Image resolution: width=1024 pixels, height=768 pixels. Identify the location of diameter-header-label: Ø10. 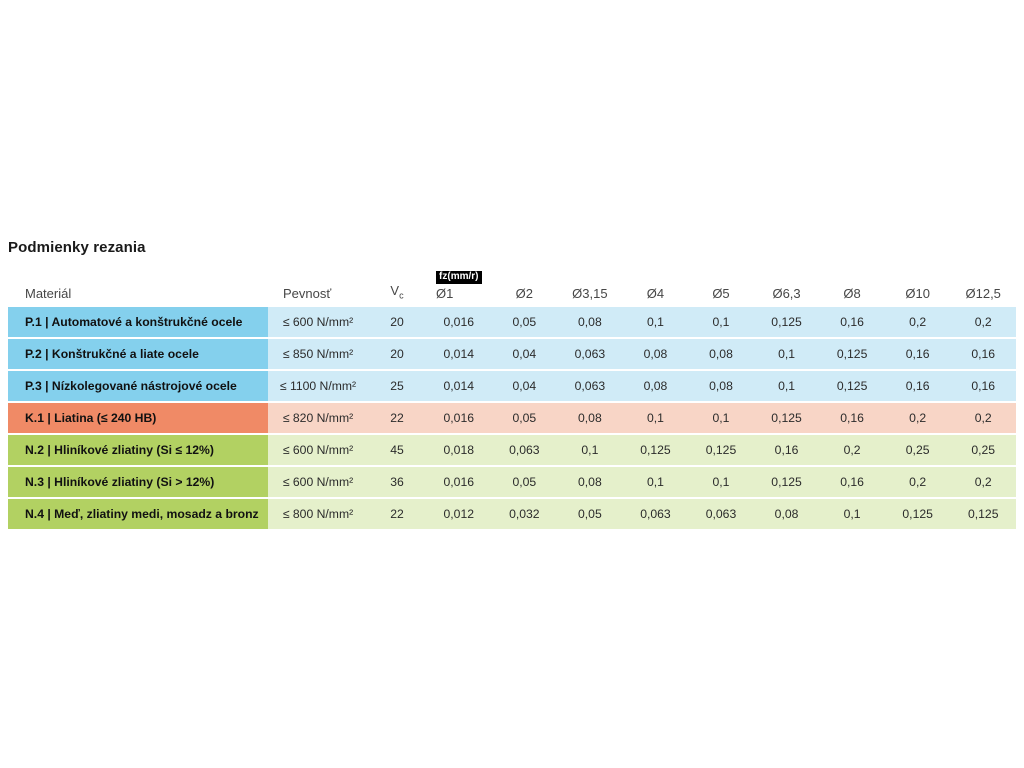
(917, 293).